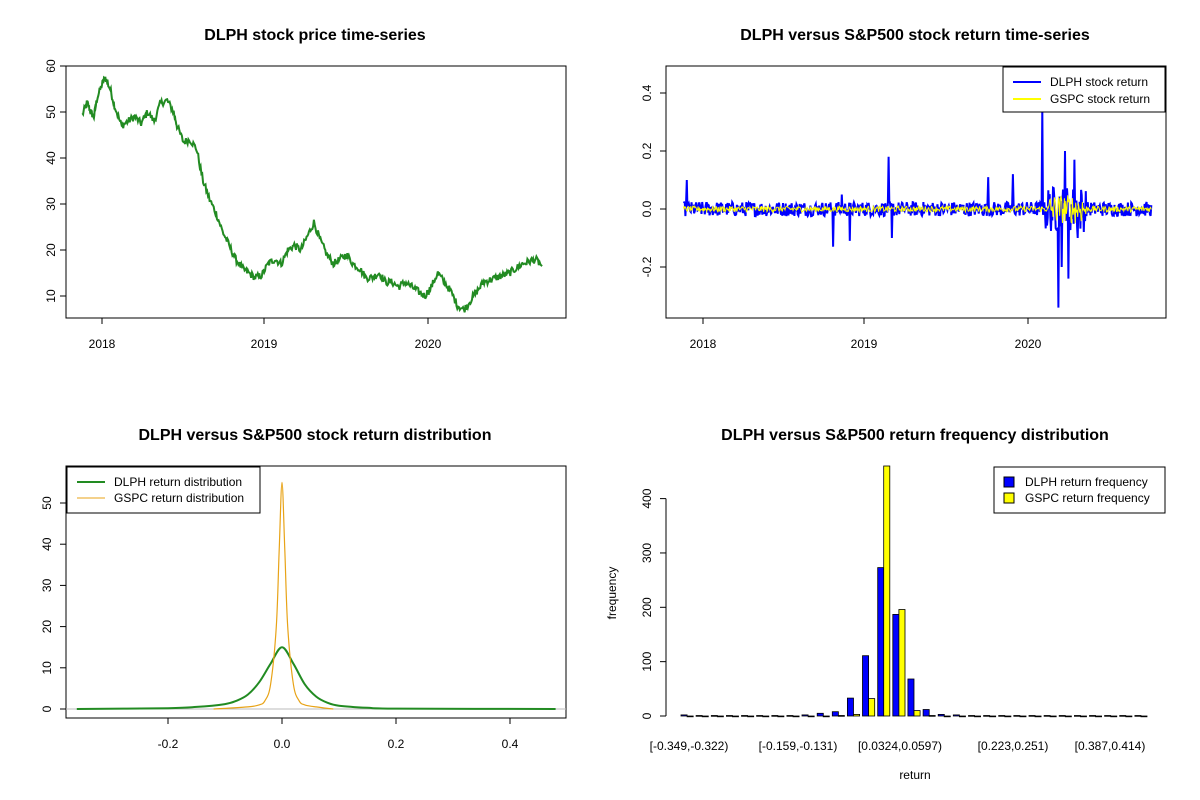  Describe the element at coordinates (1099, 82) in the screenshot. I see `panel2-legend-label-dlph: DLPH stock return` at that location.